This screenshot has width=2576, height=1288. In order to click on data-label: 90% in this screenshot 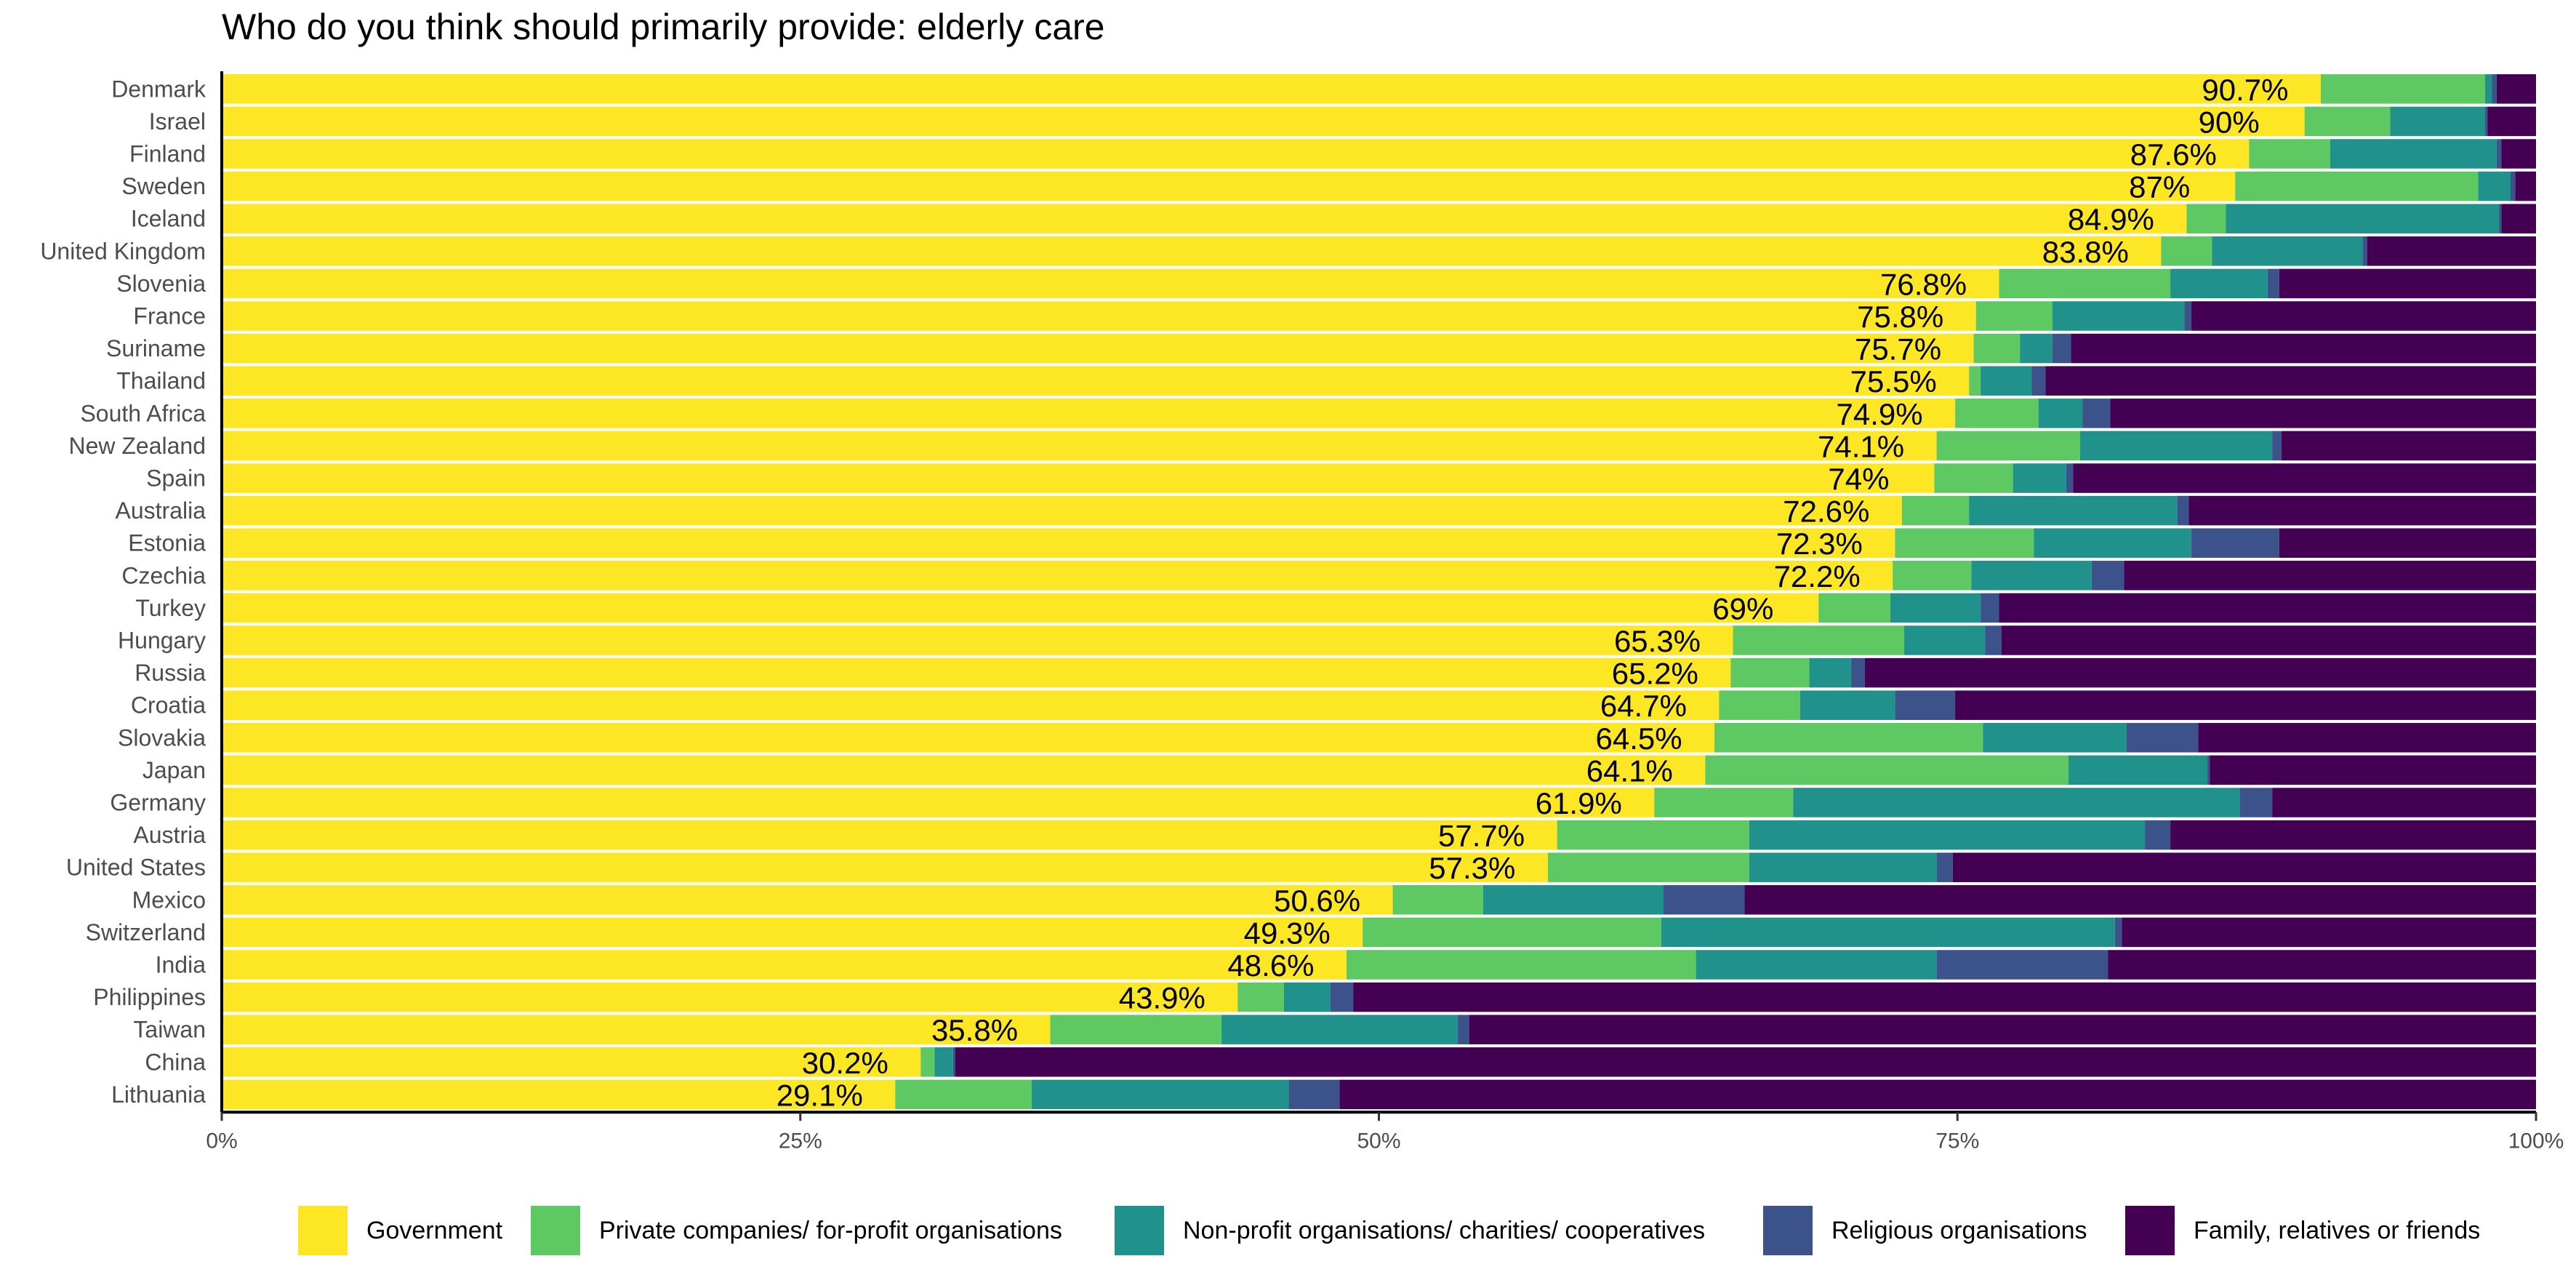, I will do `click(2229, 122)`.